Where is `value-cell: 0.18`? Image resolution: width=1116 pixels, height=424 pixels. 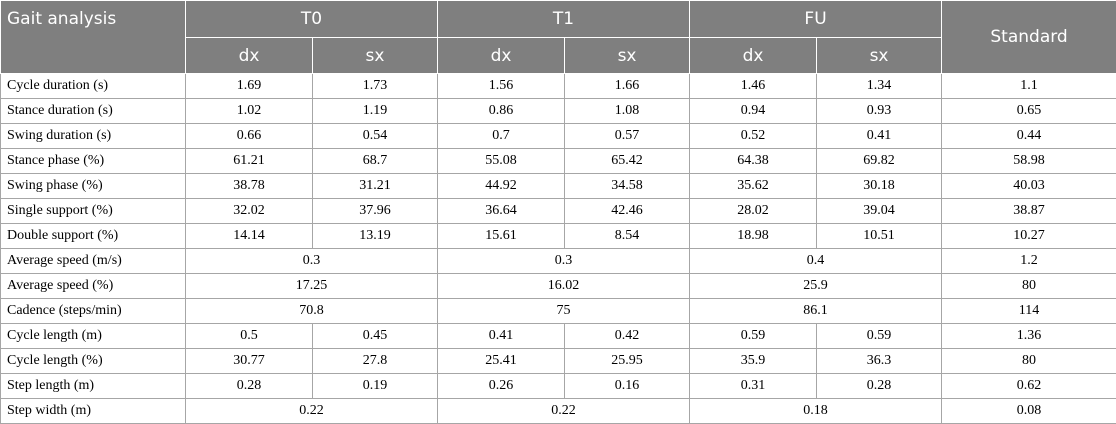
value-cell: 0.18 is located at coordinates (816, 411).